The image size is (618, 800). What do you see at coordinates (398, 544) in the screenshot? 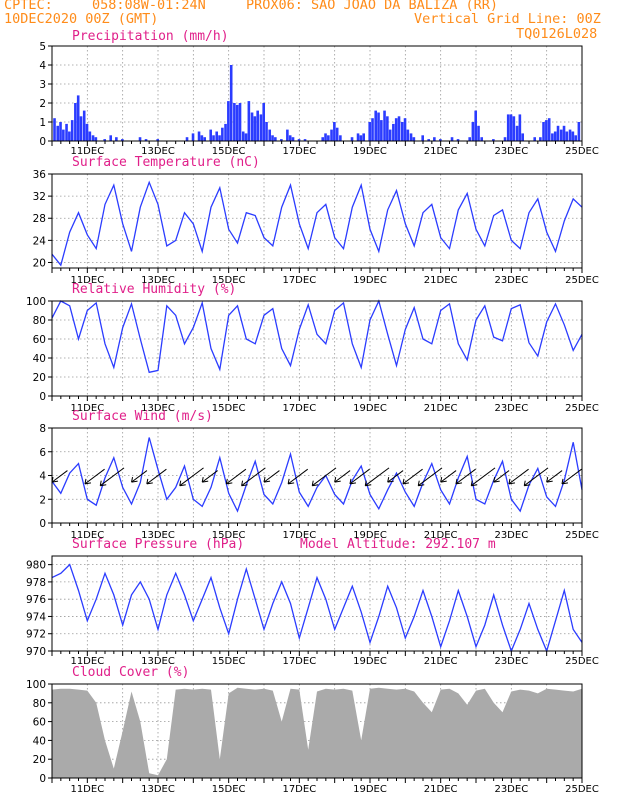
I see `panel-5-annotation: Model Altitude: 292.107 m` at bounding box center [398, 544].